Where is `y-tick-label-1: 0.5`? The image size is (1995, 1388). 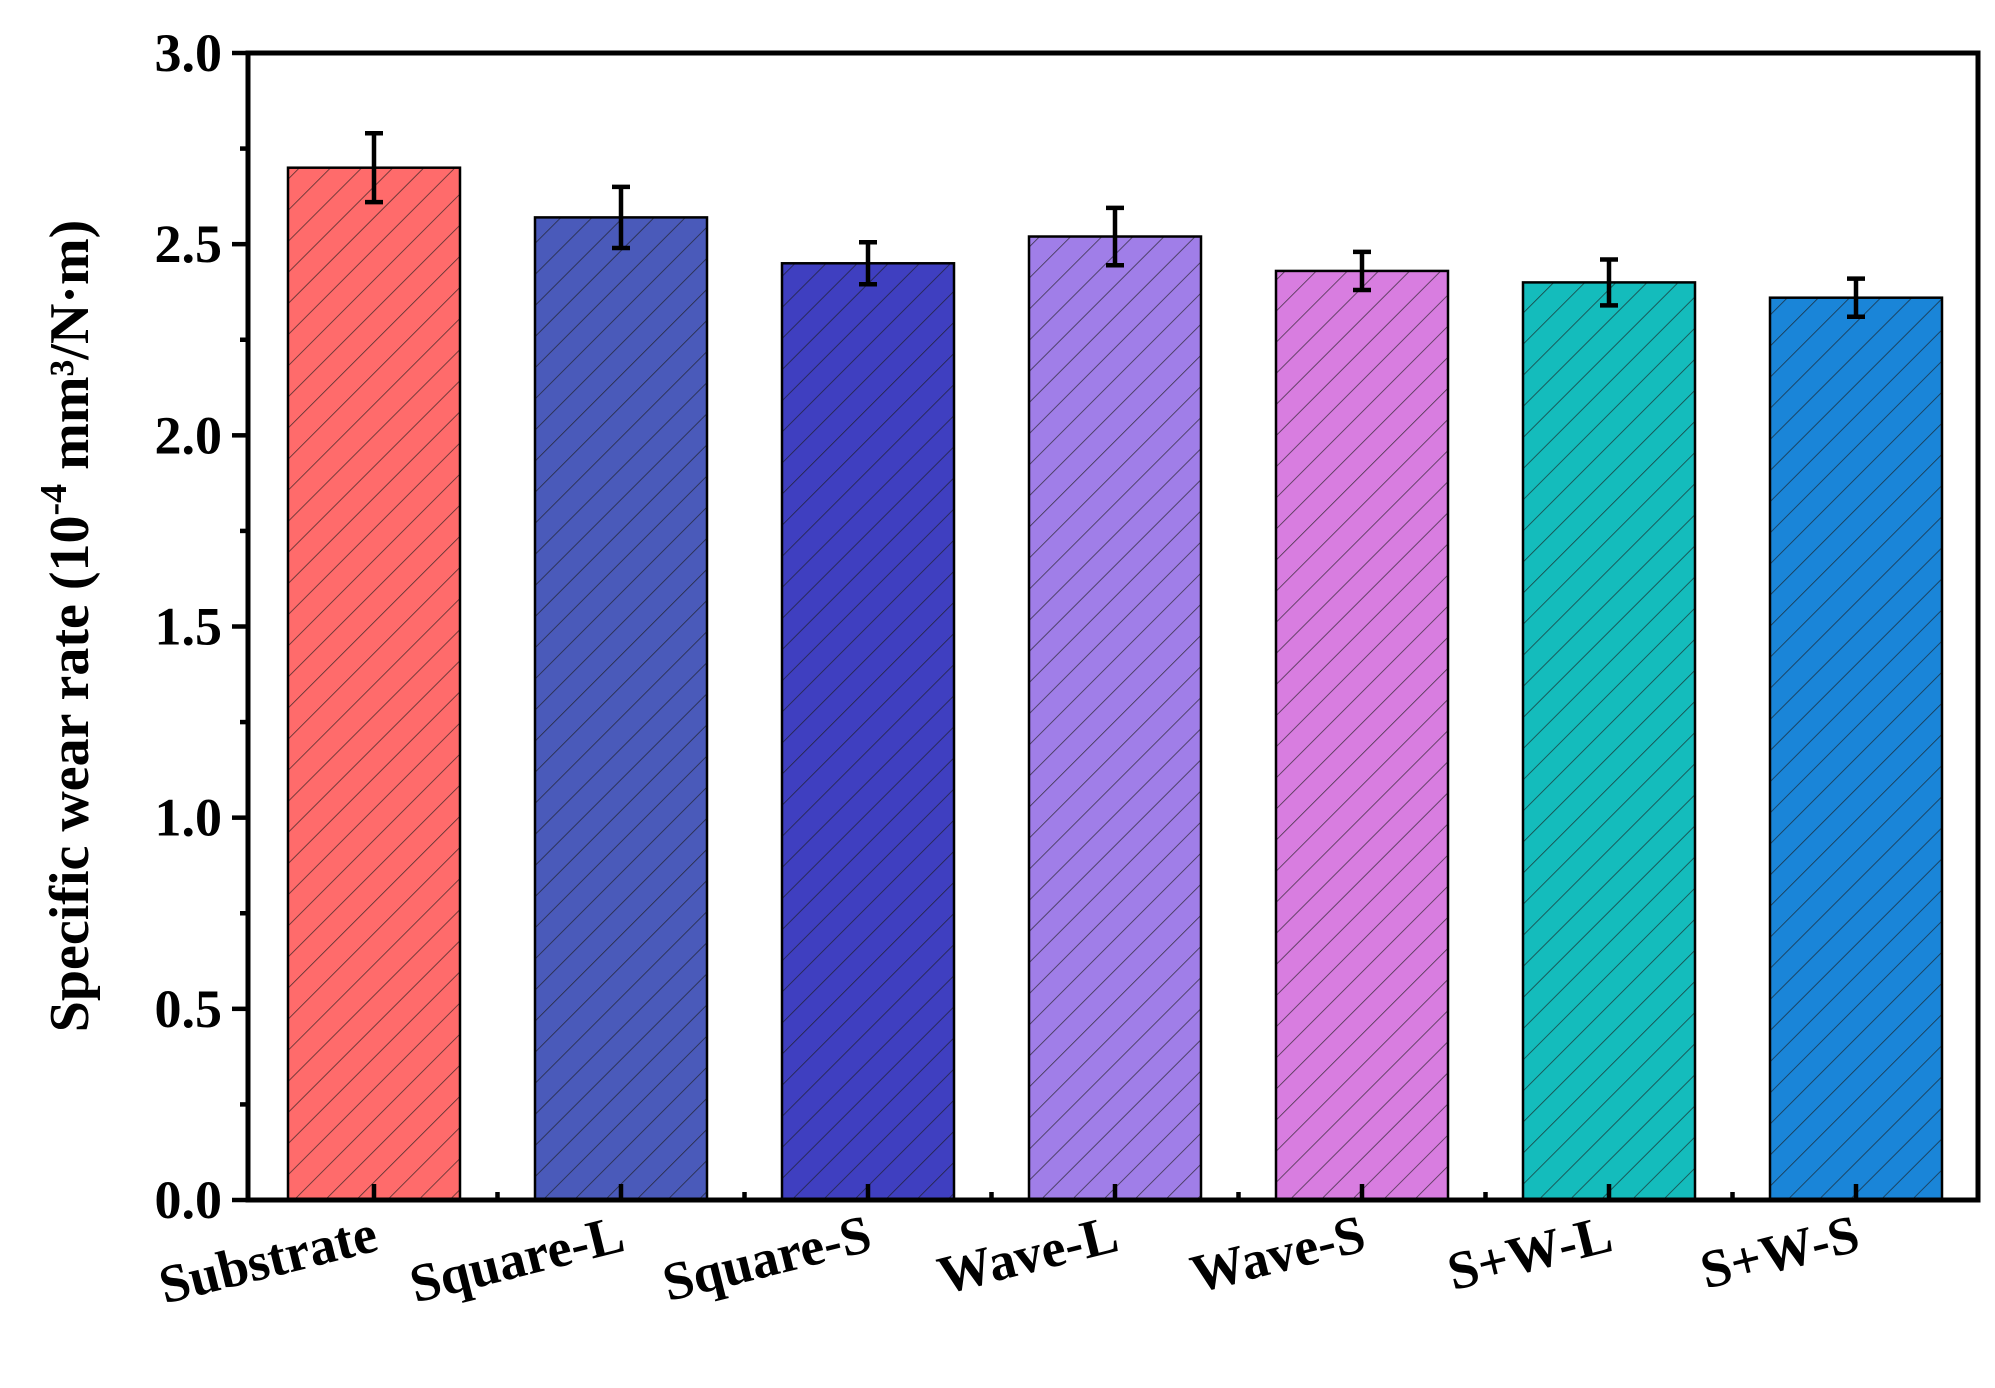
y-tick-label-1: 0.5 is located at coordinates (189, 1009).